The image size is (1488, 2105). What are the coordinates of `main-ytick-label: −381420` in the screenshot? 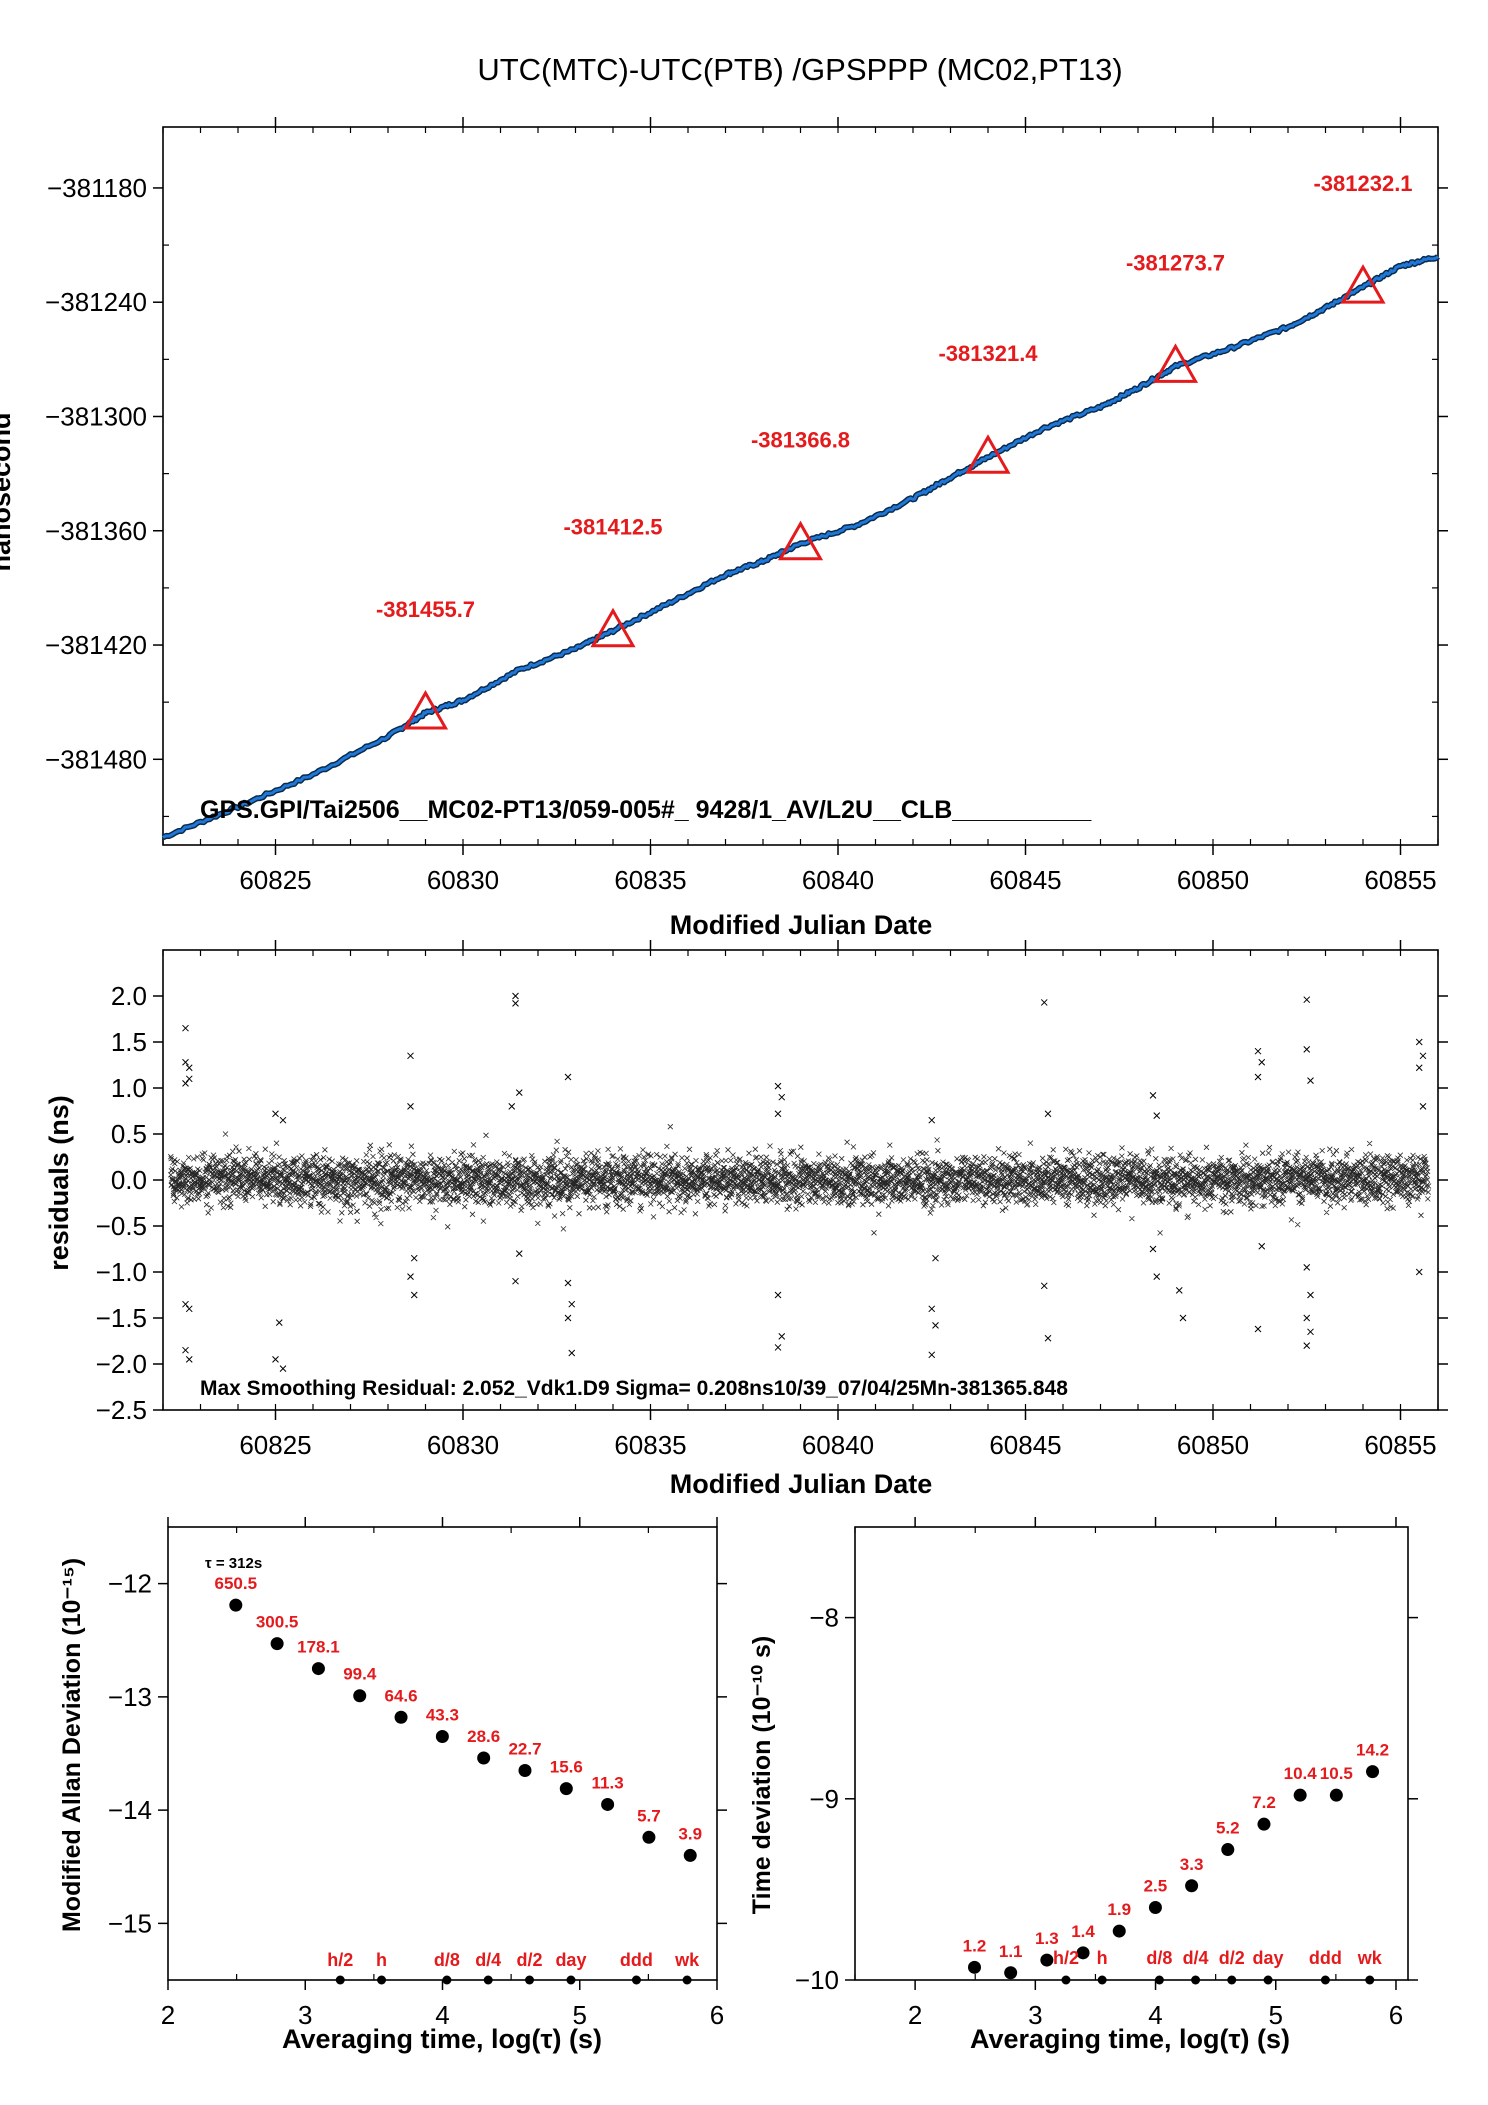 It's located at (96, 645).